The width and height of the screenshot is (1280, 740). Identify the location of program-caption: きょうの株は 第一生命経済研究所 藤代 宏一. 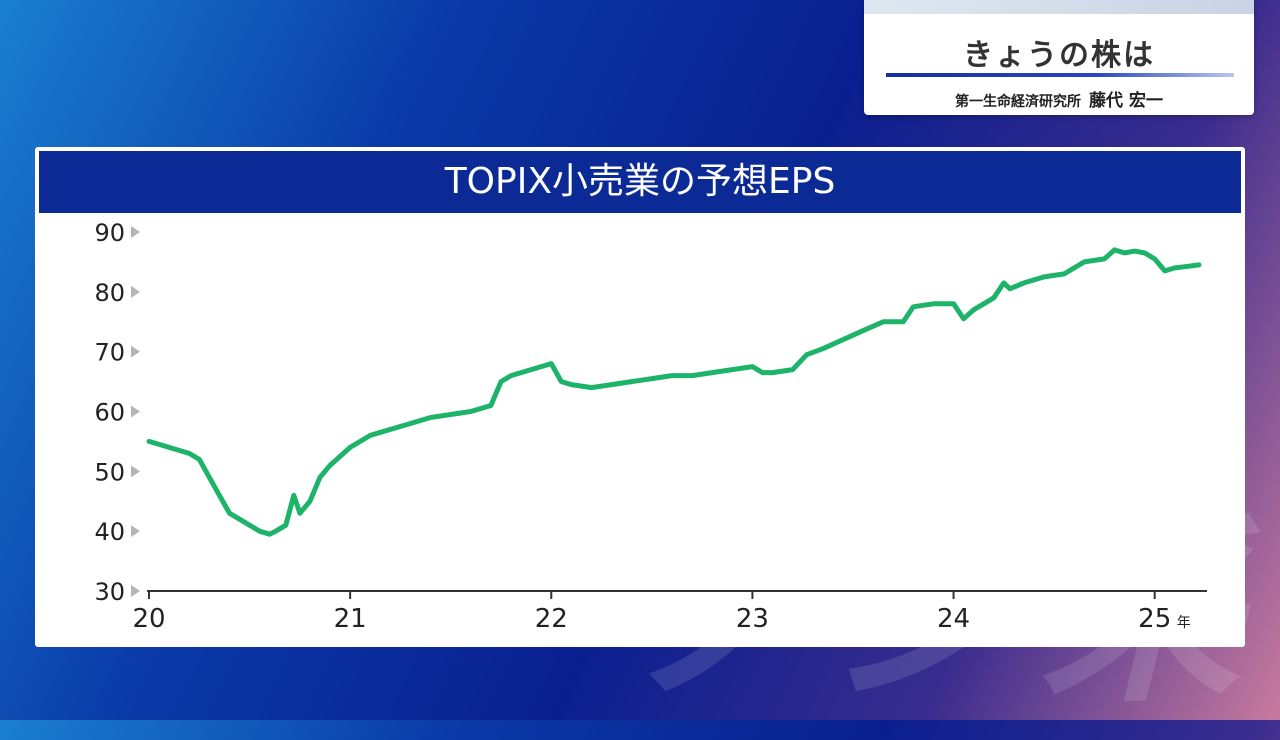
(1059, 57).